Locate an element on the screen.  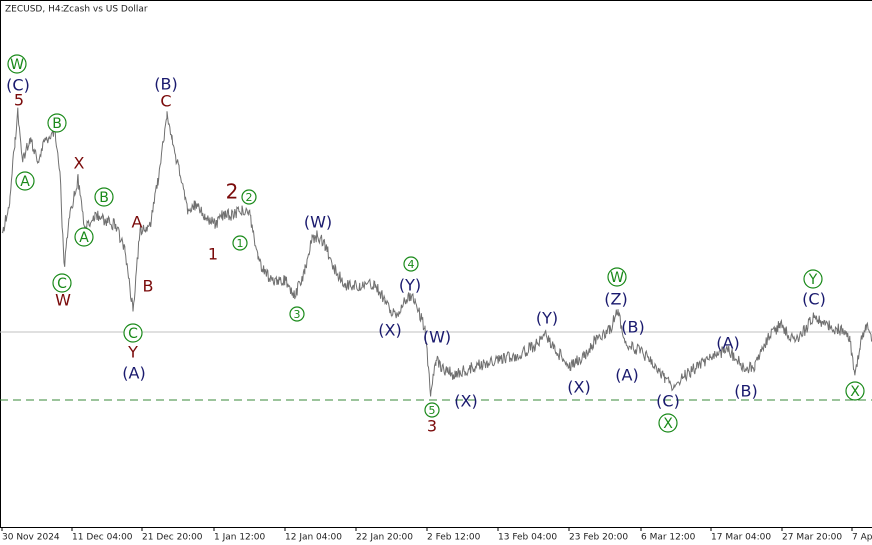
x-tick-label: 2 Feb 12:00 is located at coordinates (454, 538).